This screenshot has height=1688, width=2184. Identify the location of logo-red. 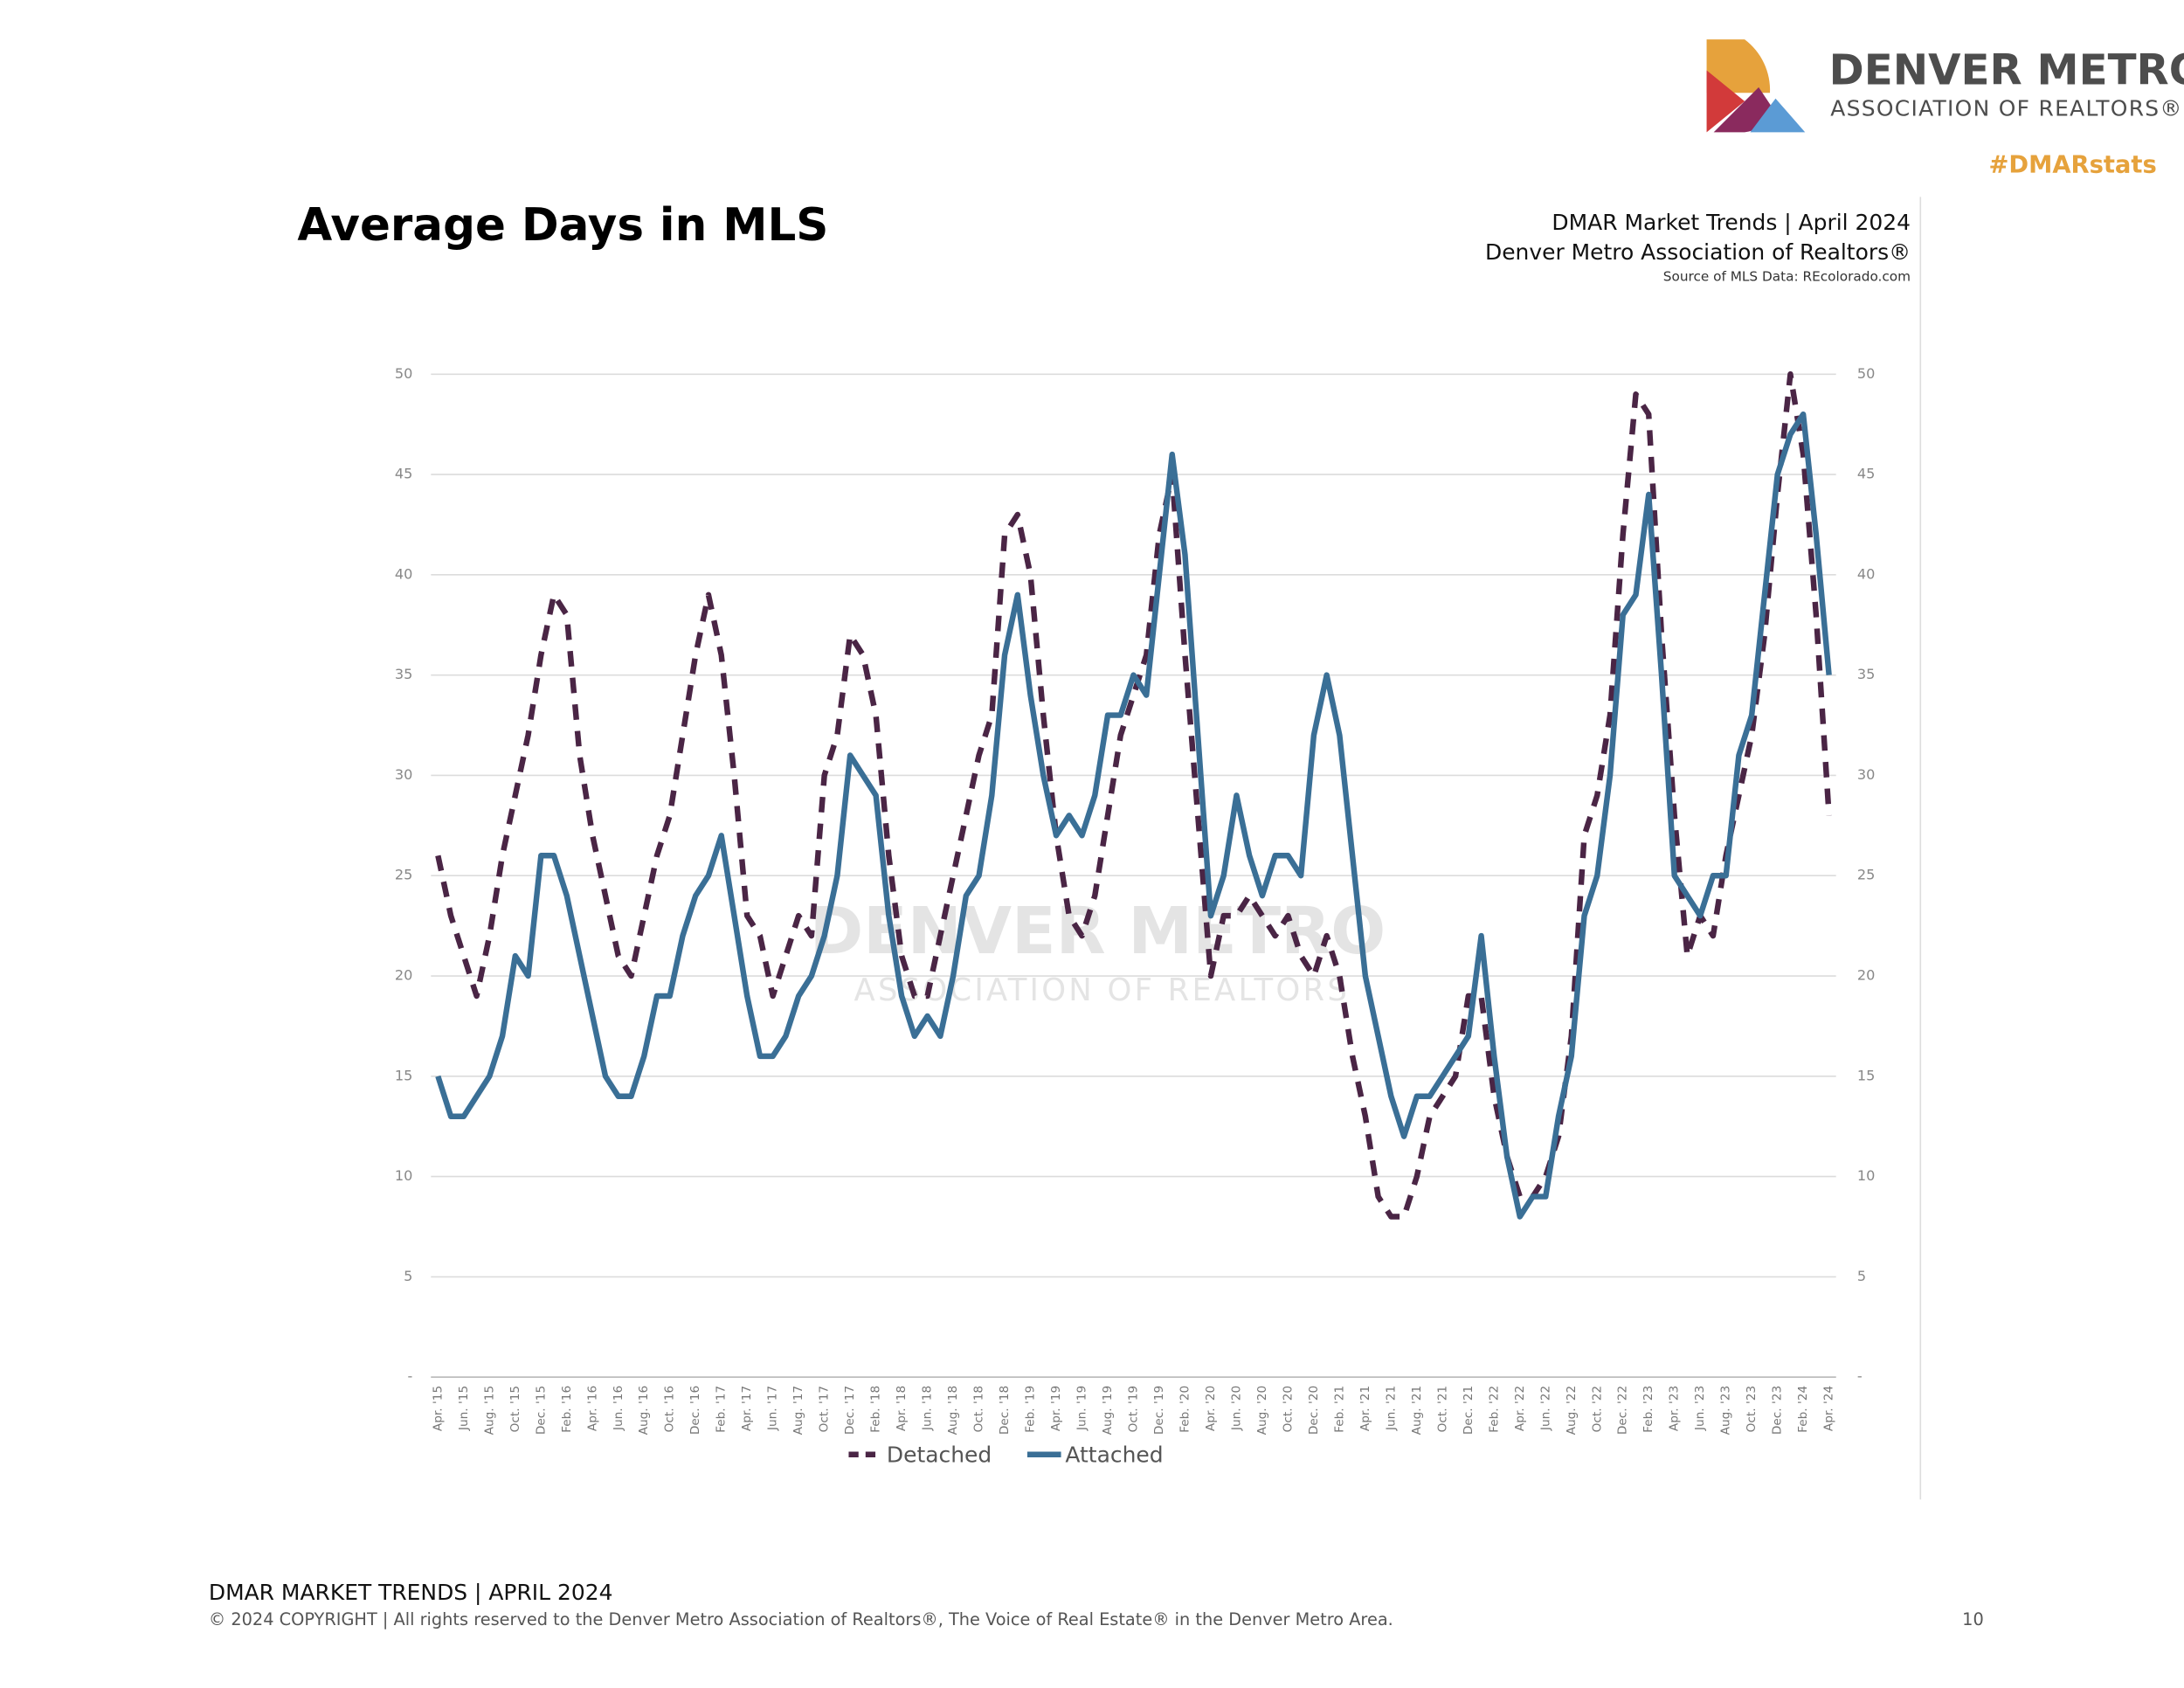
(1725, 101).